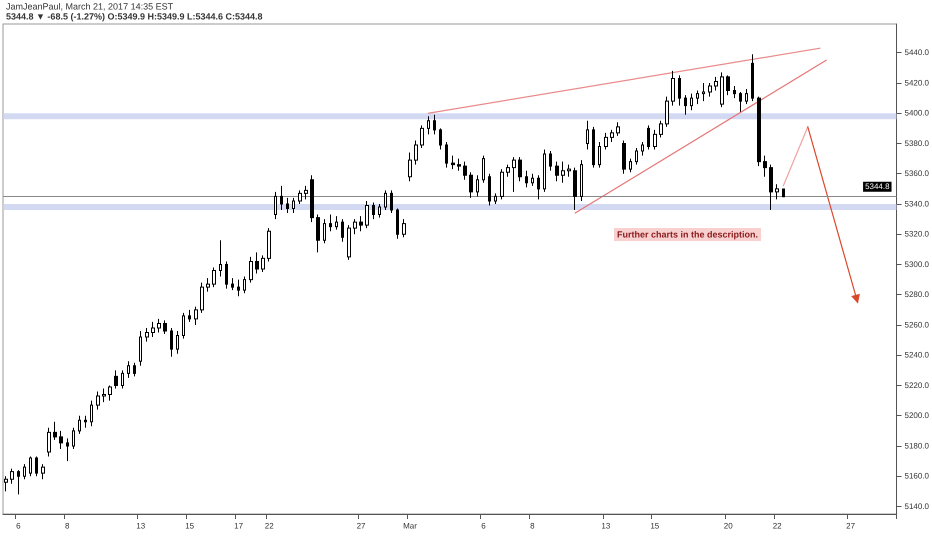 This screenshot has width=932, height=550. I want to click on x-tick-label: 22, so click(269, 526).